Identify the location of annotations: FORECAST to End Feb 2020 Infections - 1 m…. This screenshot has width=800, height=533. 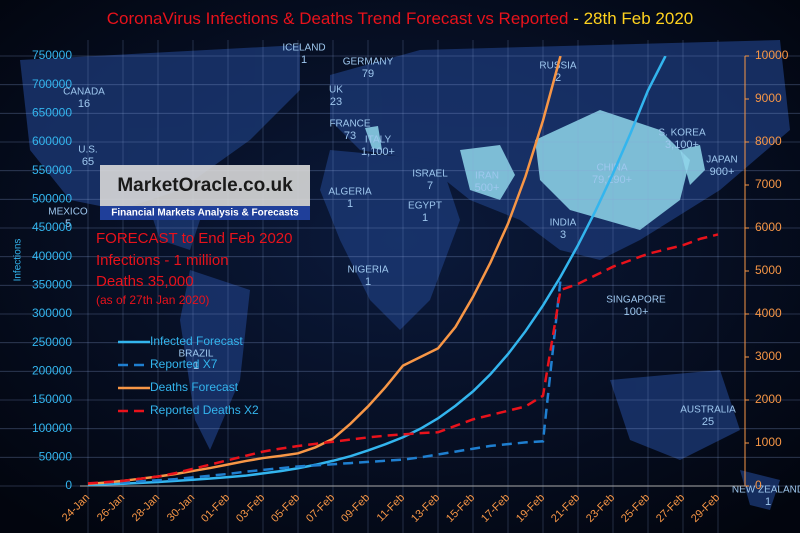
(194, 268).